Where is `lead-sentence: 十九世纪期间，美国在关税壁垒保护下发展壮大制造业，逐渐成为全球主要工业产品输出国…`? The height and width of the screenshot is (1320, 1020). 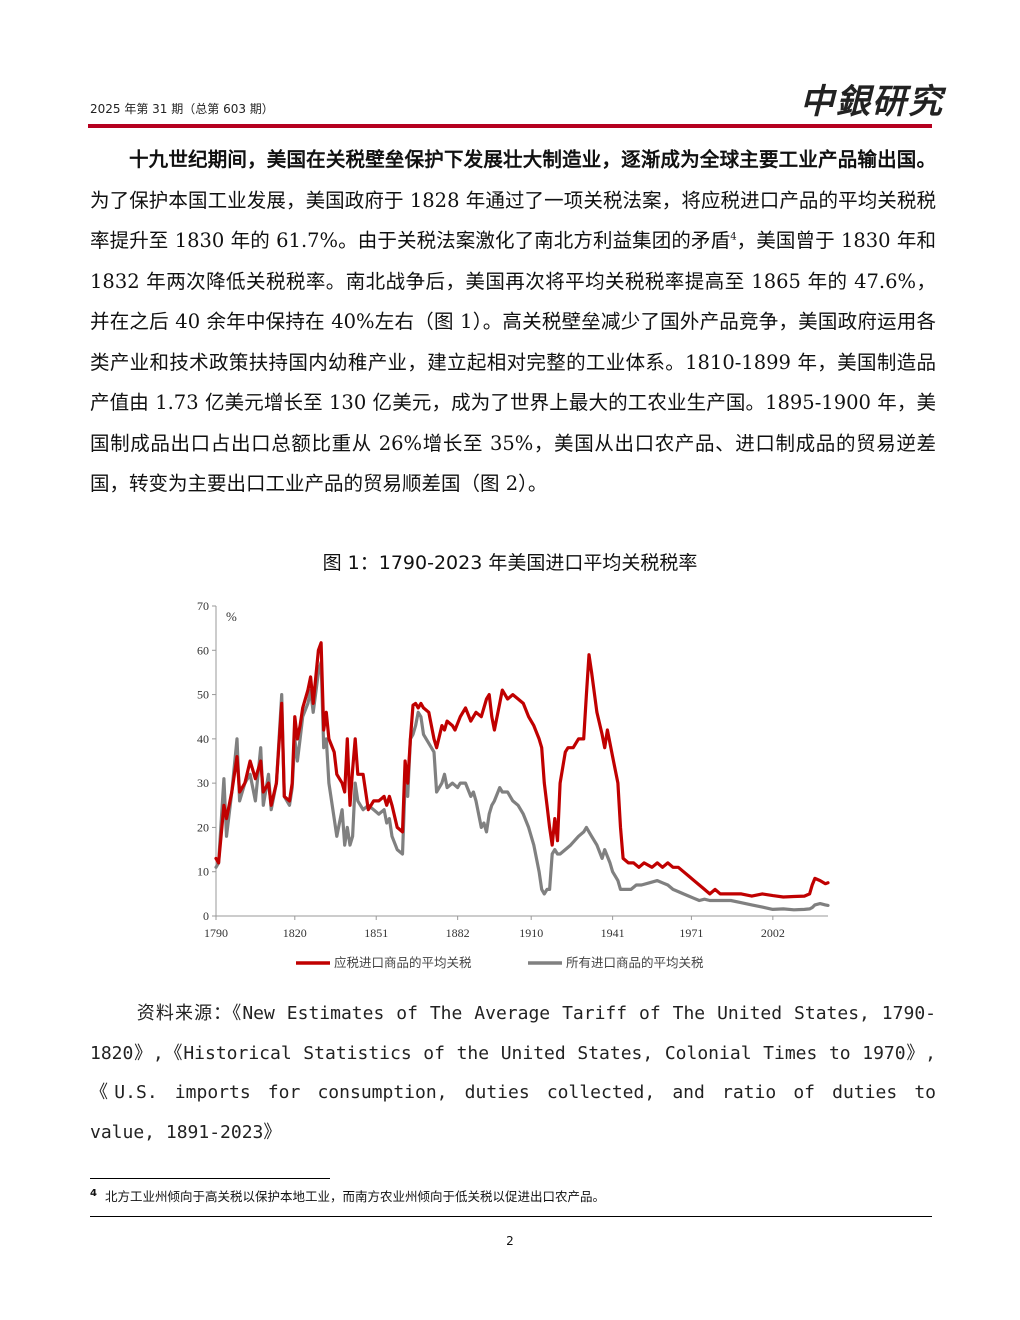
lead-sentence: 十九世纪期间，美国在关税壁垒保护下发展壮大制造业，逐渐成为全球主要工业产品输出国… is located at coordinates (532, 159).